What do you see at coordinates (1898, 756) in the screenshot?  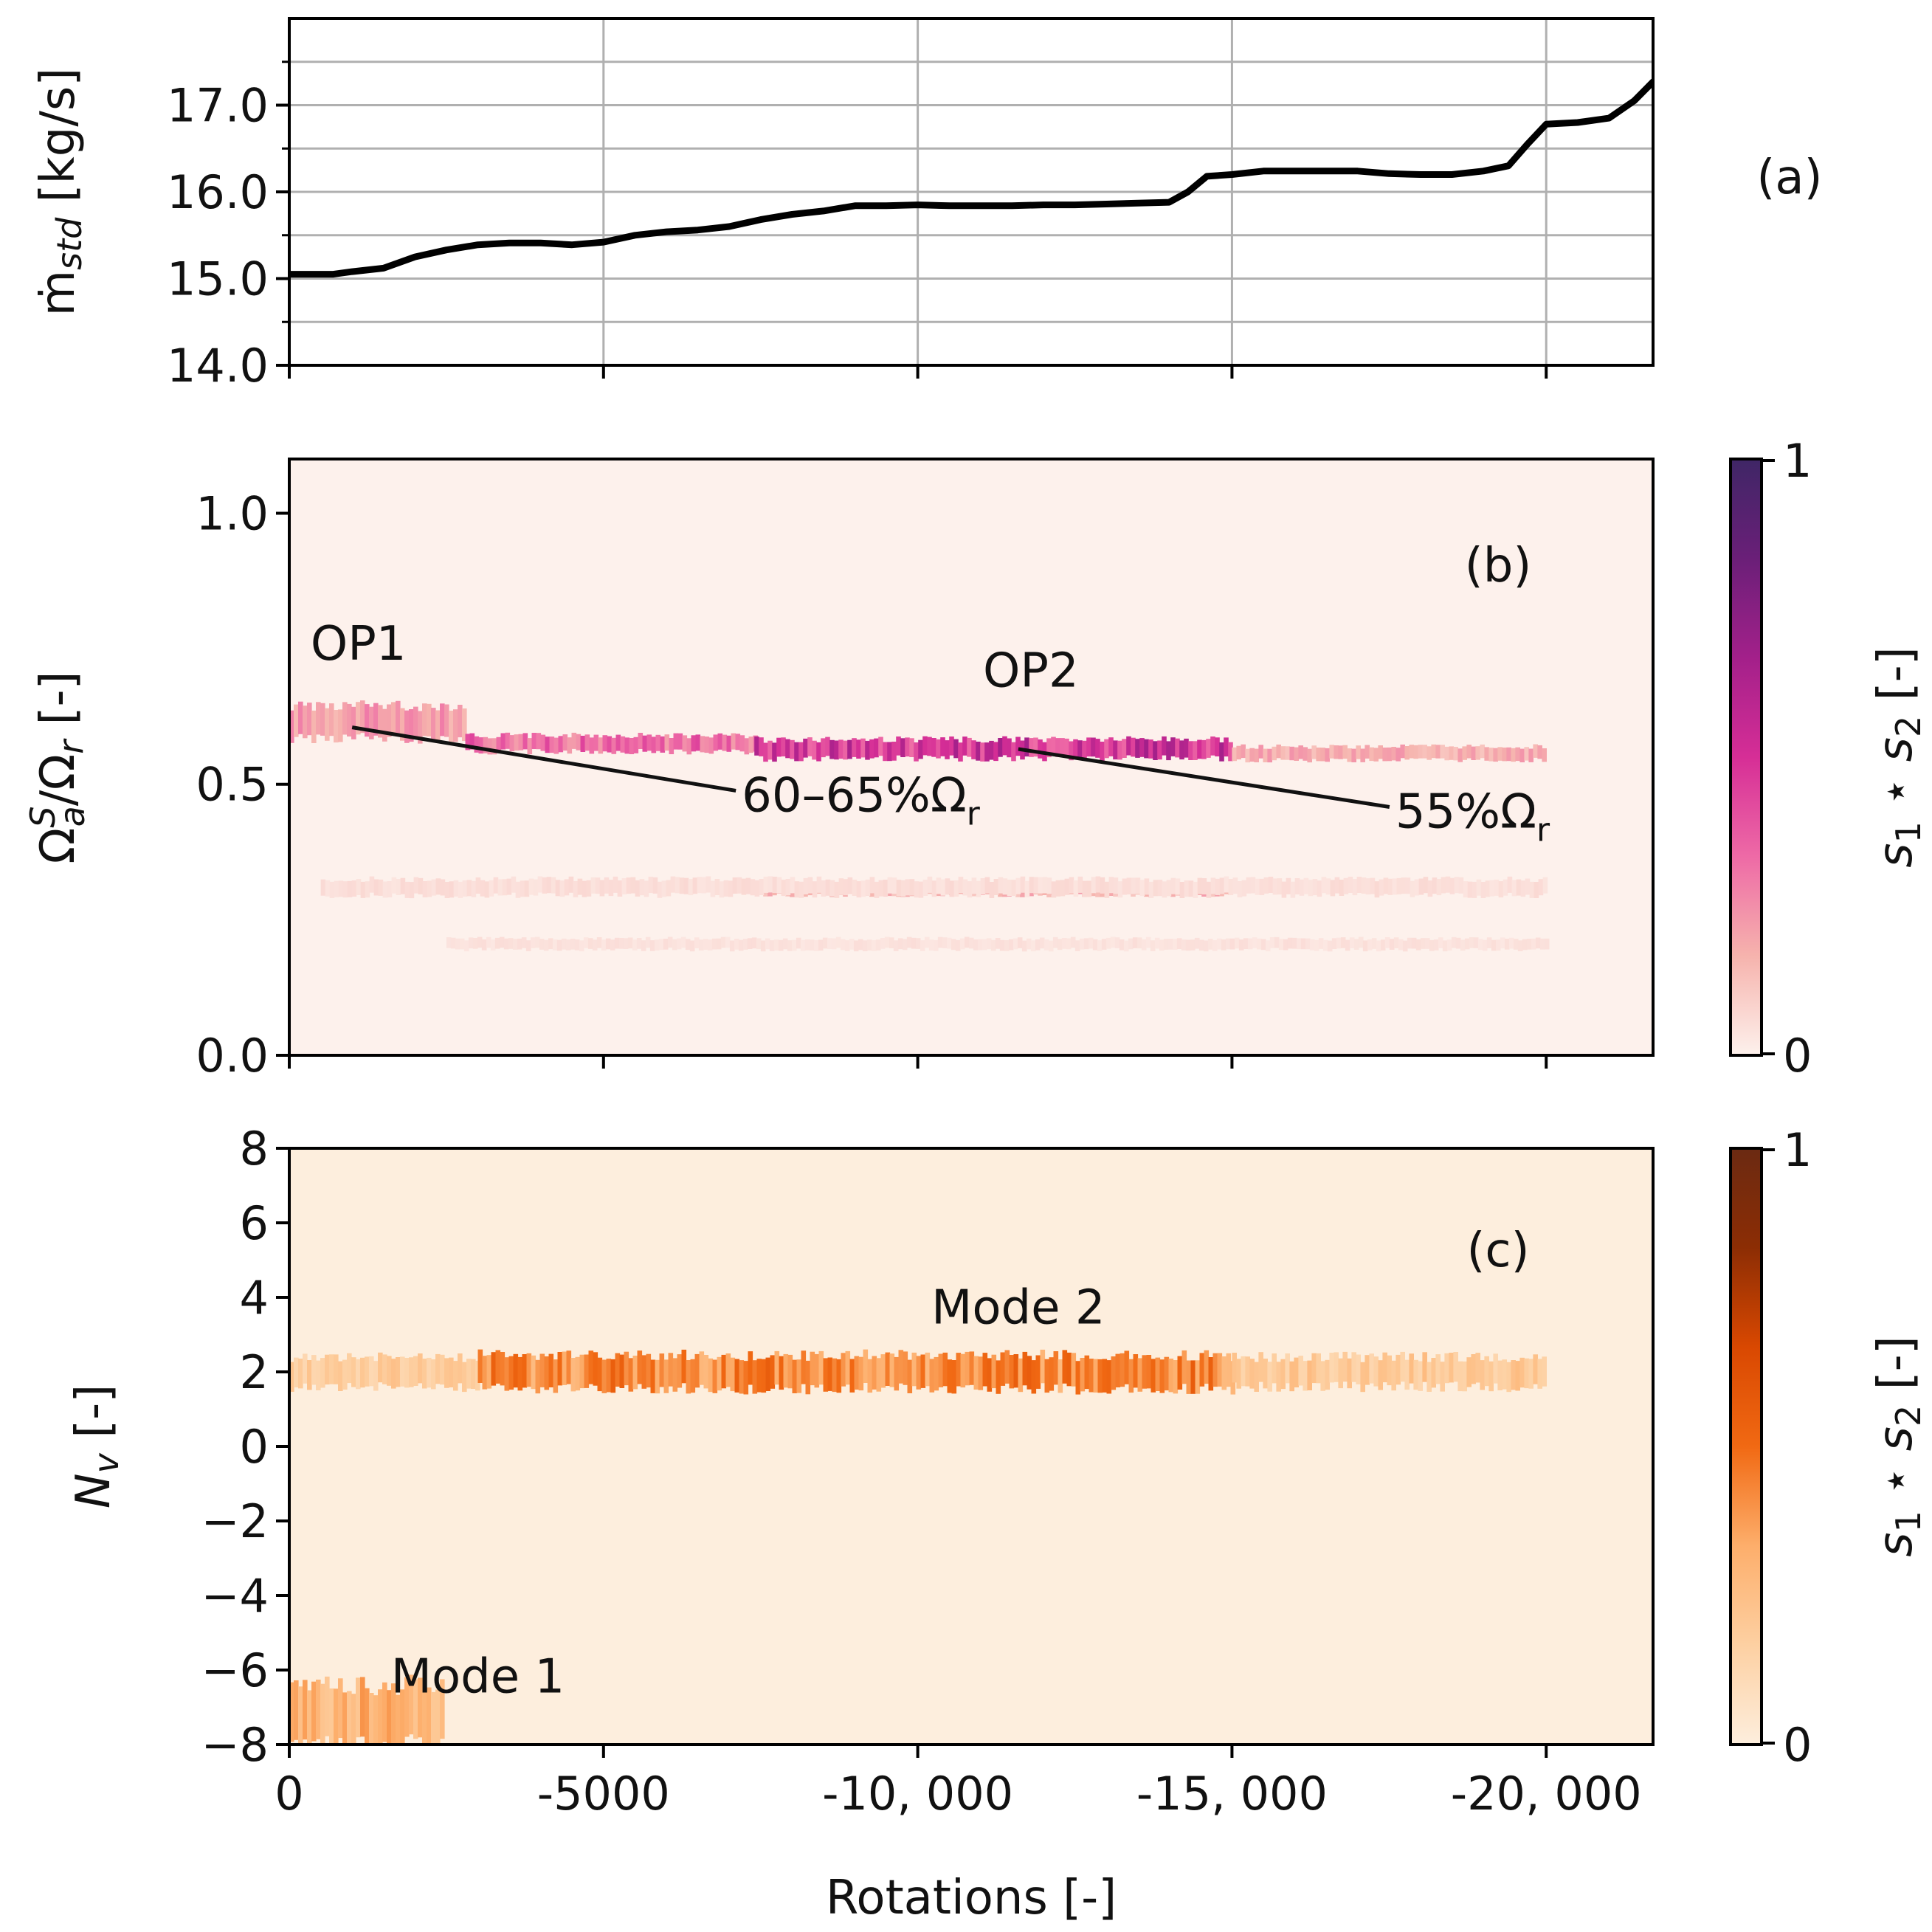 I see `panel-b-colorbar-label: s1 ⋆ s2 [-]` at bounding box center [1898, 756].